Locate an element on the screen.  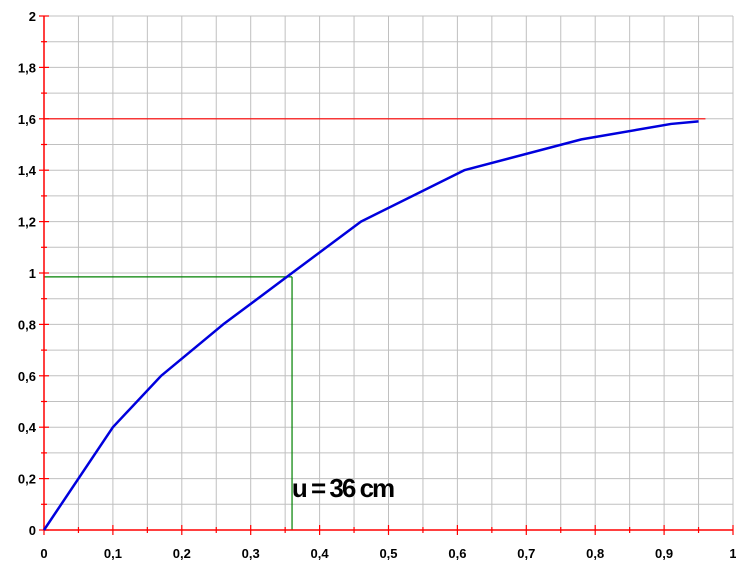
x-tick-label: 0,8 is located at coordinates (595, 553).